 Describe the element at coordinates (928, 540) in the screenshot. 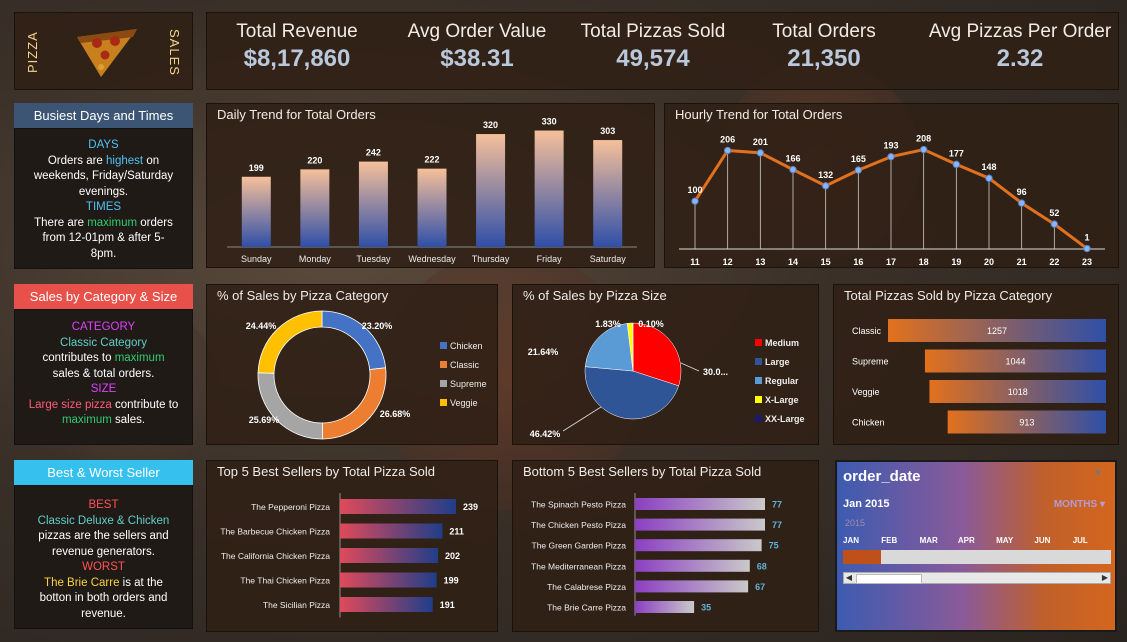

I see `slicer-month-label: MAR` at that location.